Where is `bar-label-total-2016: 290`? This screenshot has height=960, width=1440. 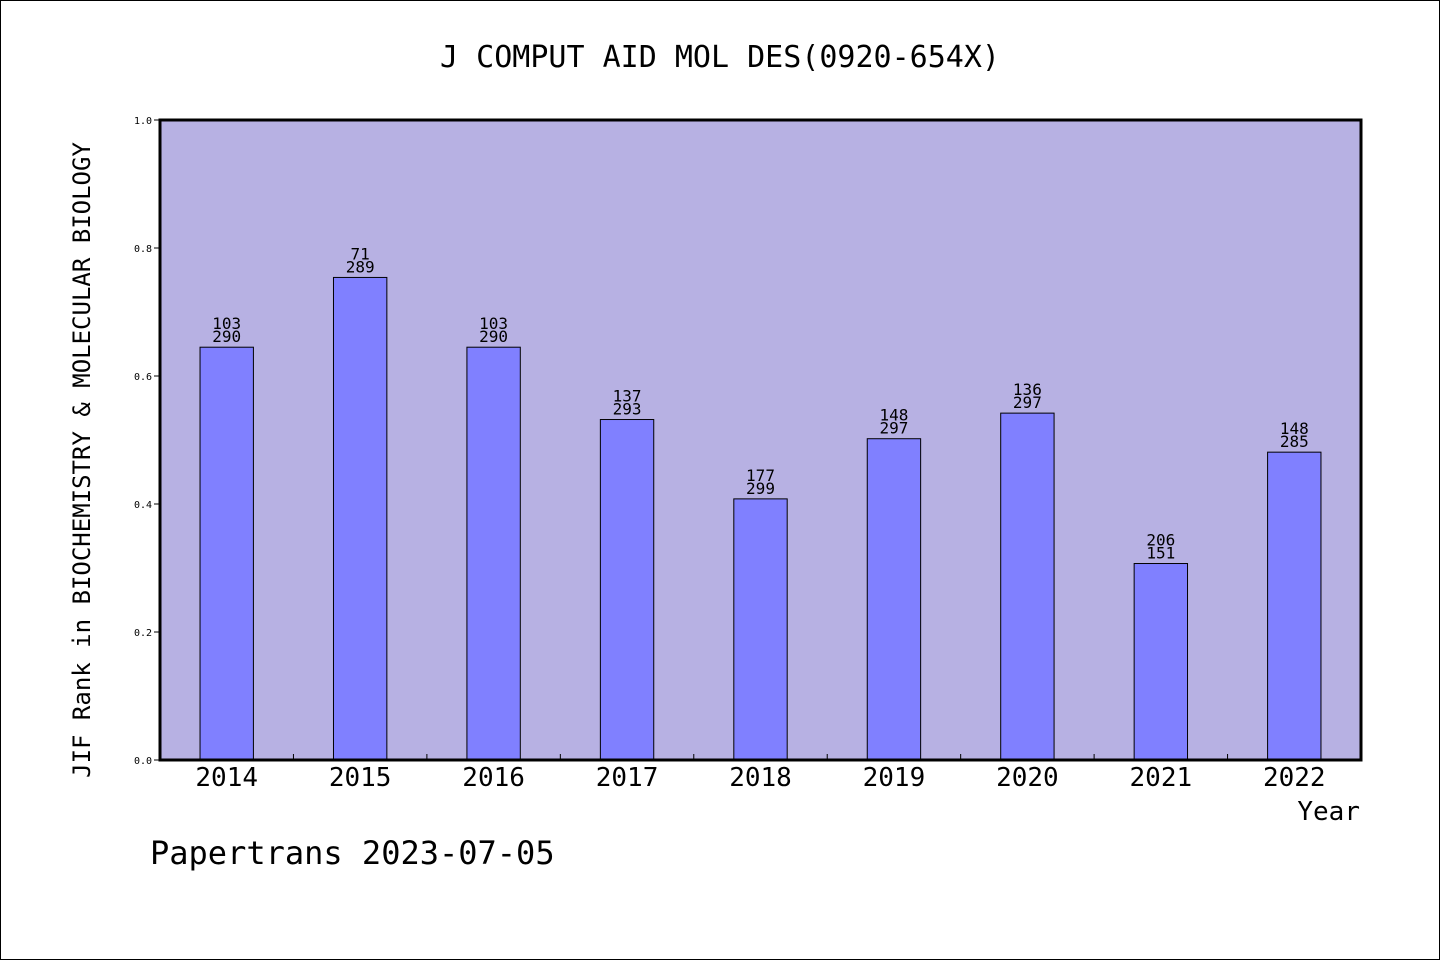
bar-label-total-2016: 290 is located at coordinates (493, 336).